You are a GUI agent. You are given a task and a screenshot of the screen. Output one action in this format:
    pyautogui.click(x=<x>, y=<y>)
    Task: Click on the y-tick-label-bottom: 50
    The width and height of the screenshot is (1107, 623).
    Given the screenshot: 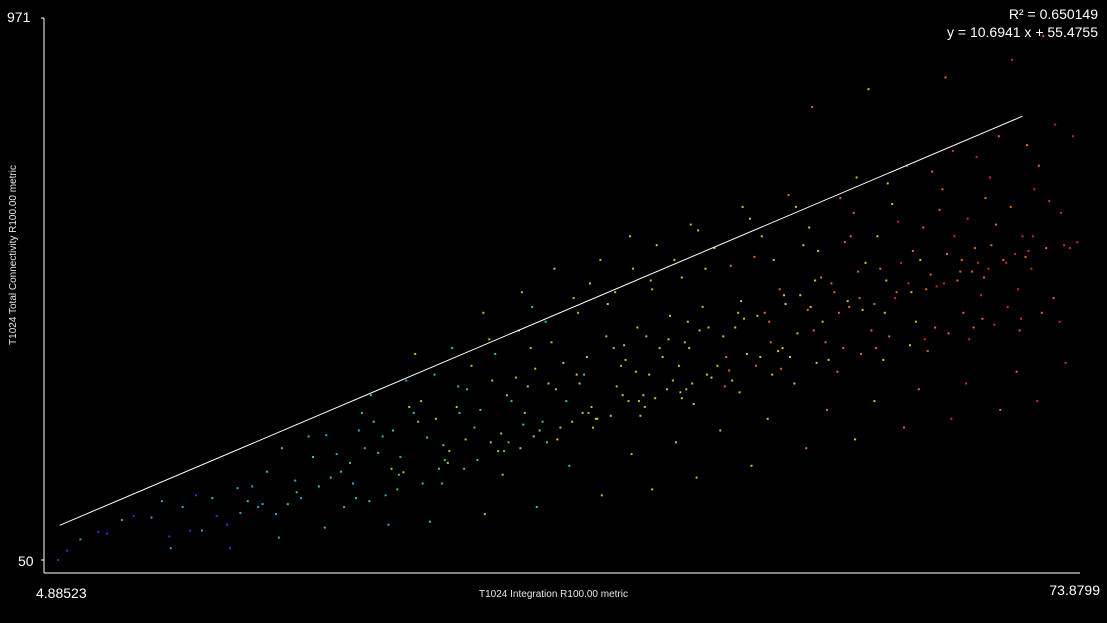 What is the action you would take?
    pyautogui.click(x=26, y=561)
    